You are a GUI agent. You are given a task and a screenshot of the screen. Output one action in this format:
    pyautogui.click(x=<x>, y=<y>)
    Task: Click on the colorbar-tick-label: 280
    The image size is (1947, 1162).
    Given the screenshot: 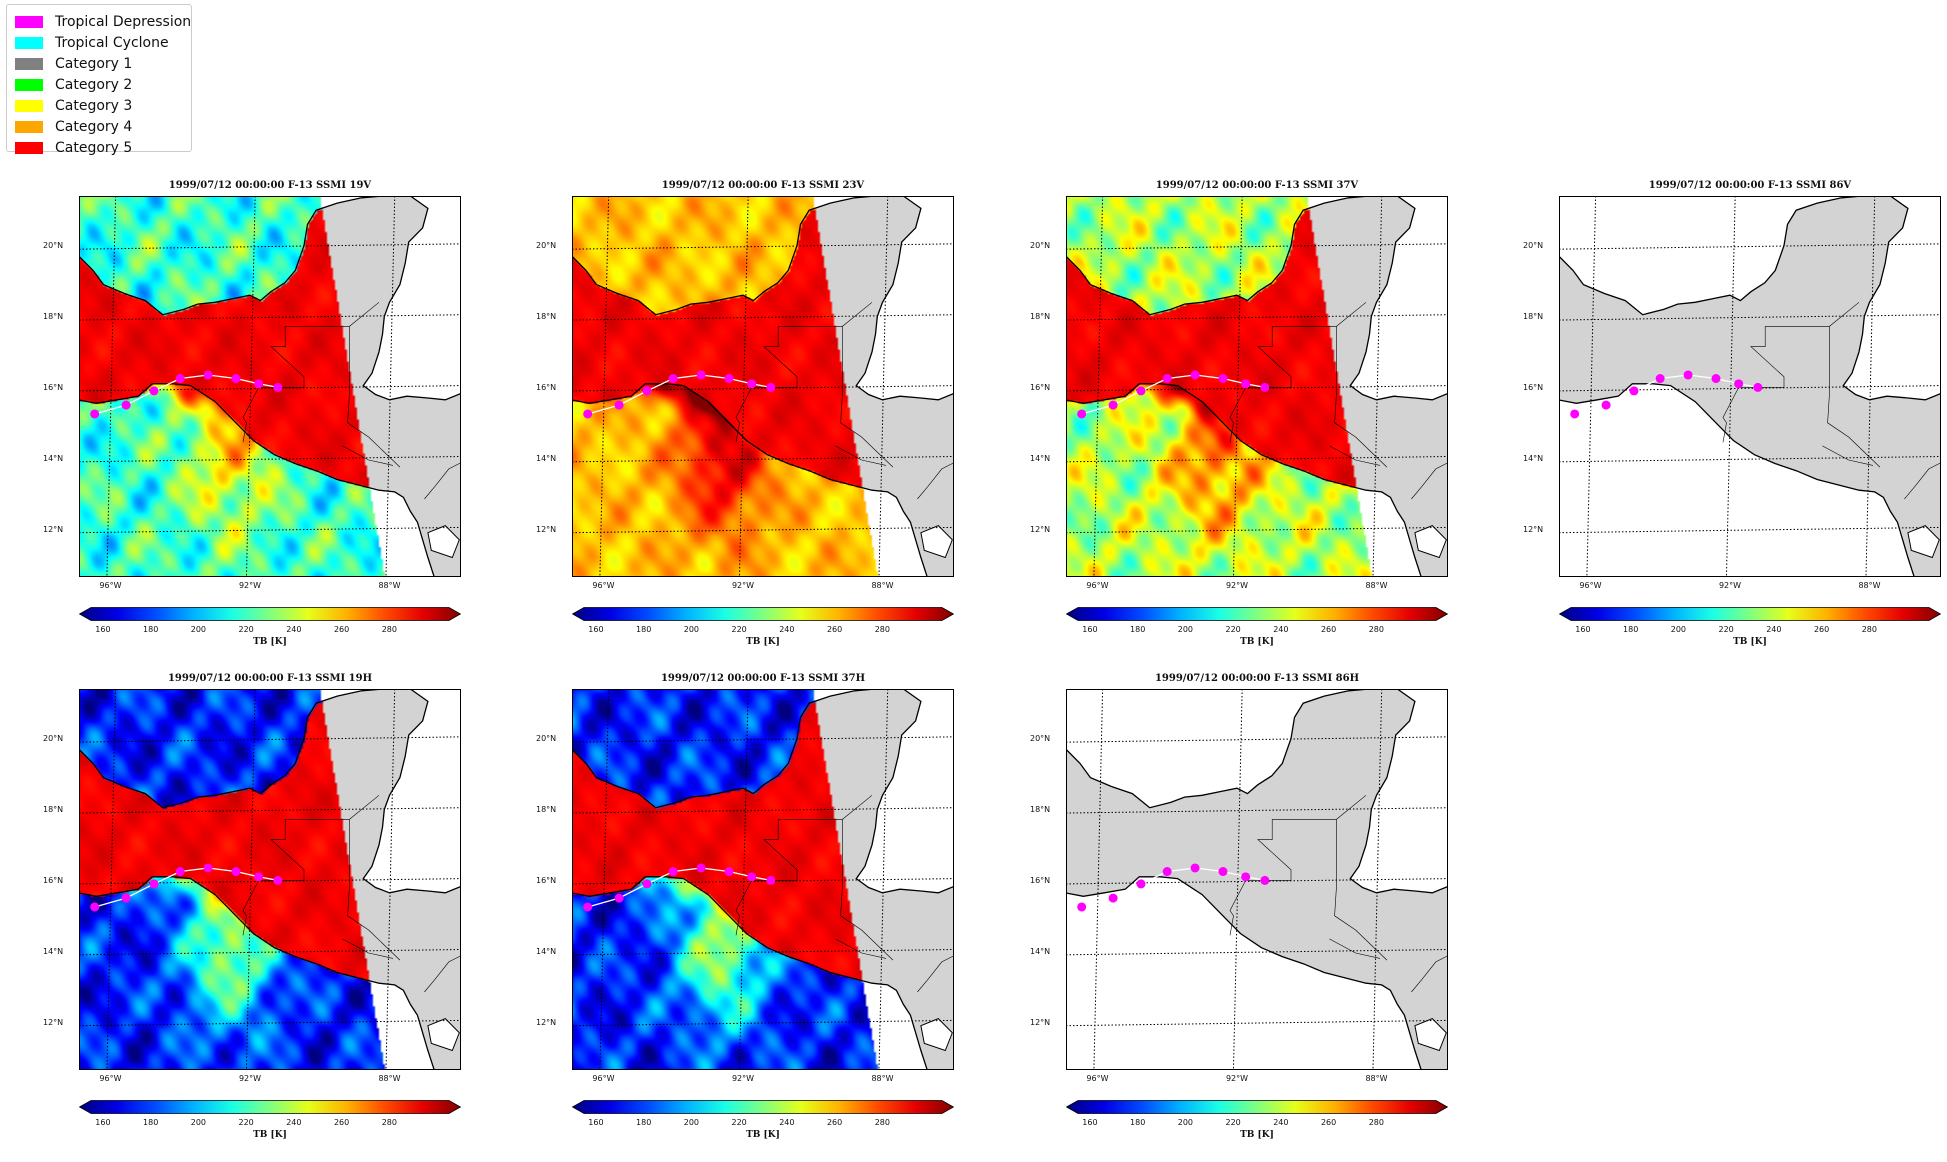 What is the action you would take?
    pyautogui.click(x=389, y=1122)
    